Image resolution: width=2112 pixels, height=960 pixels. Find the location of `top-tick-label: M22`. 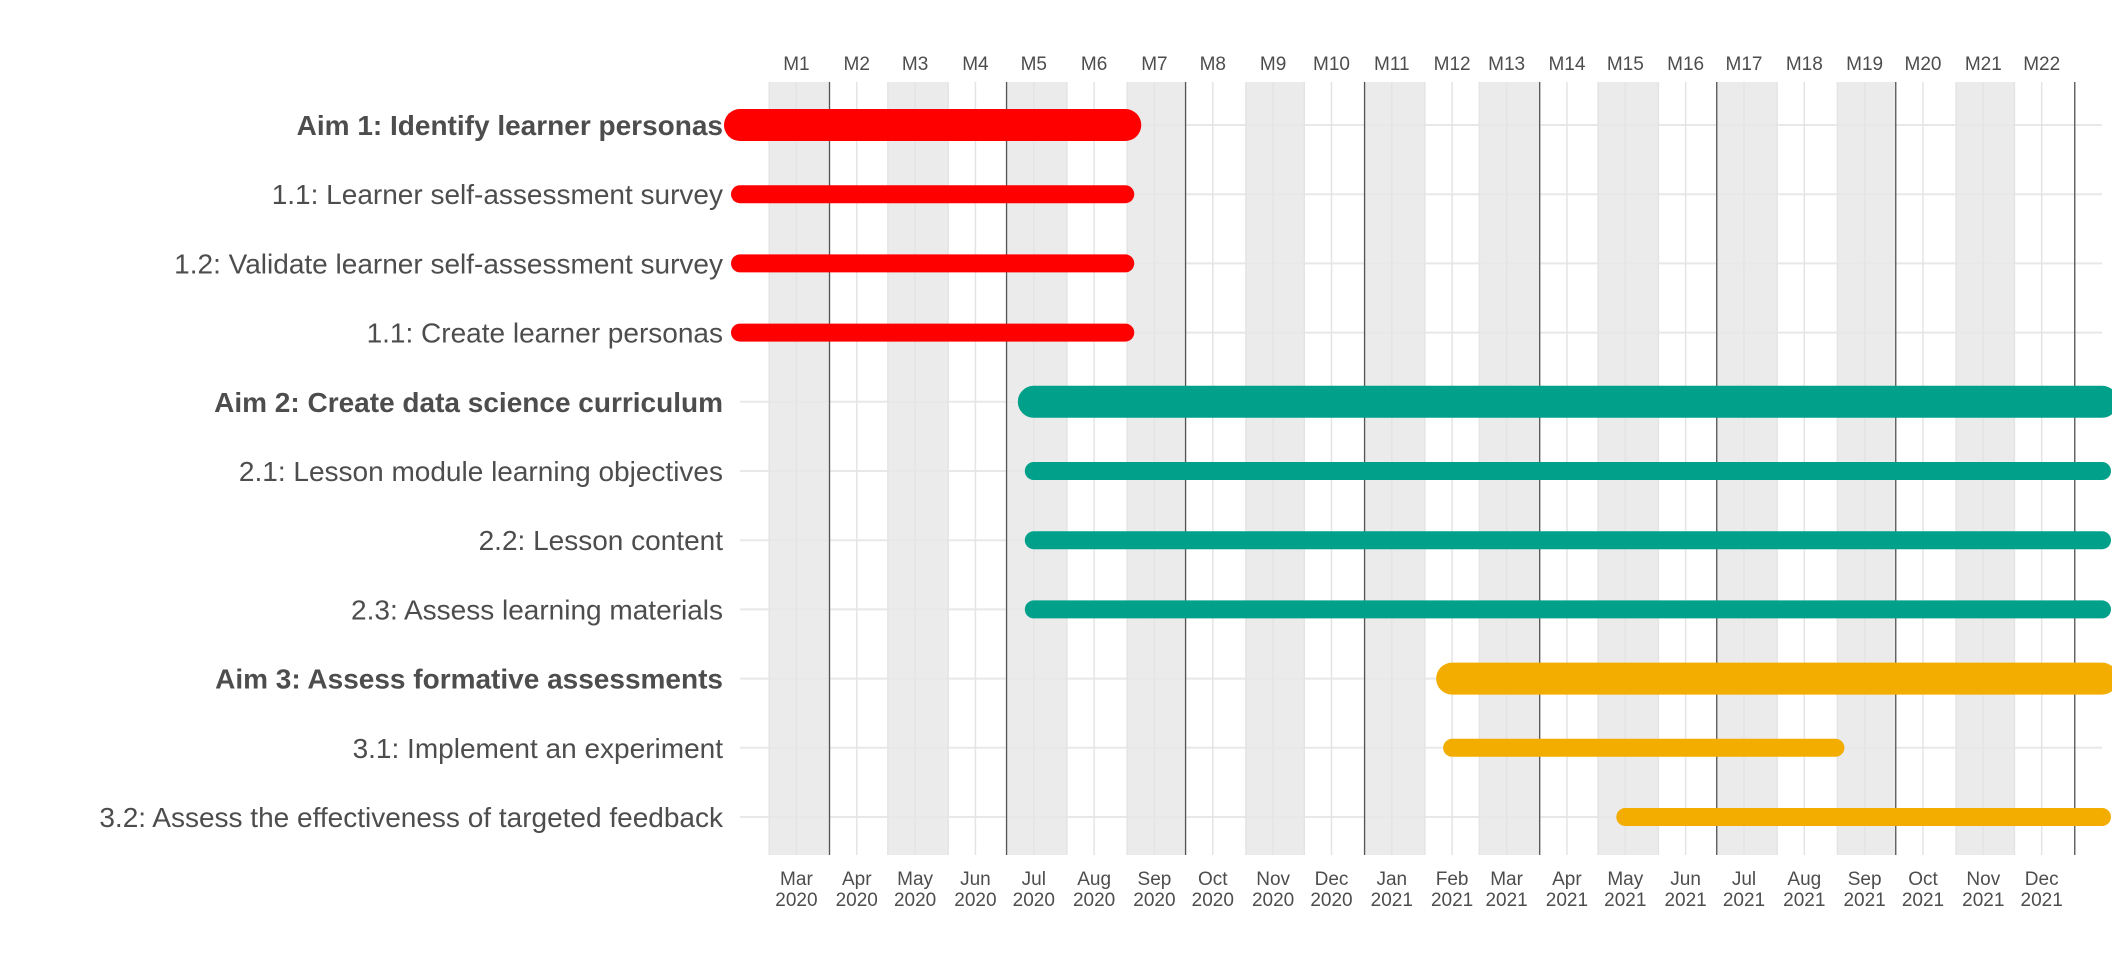

top-tick-label: M22 is located at coordinates (2041, 64).